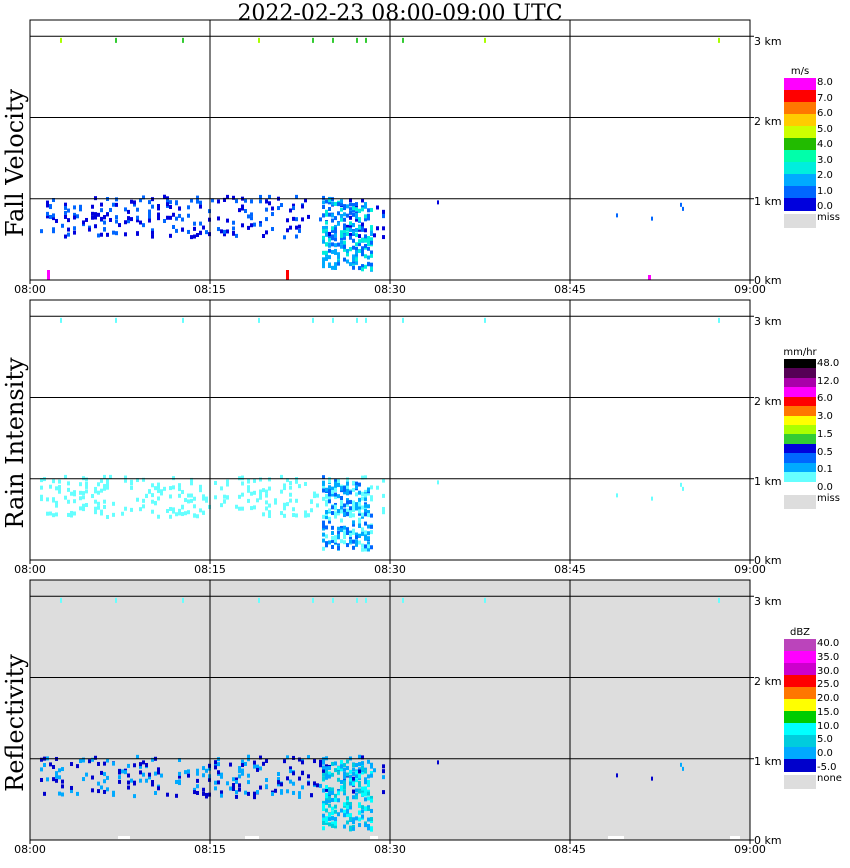  What do you see at coordinates (828, 726) in the screenshot?
I see `colorbar-label: 10.0` at bounding box center [828, 726].